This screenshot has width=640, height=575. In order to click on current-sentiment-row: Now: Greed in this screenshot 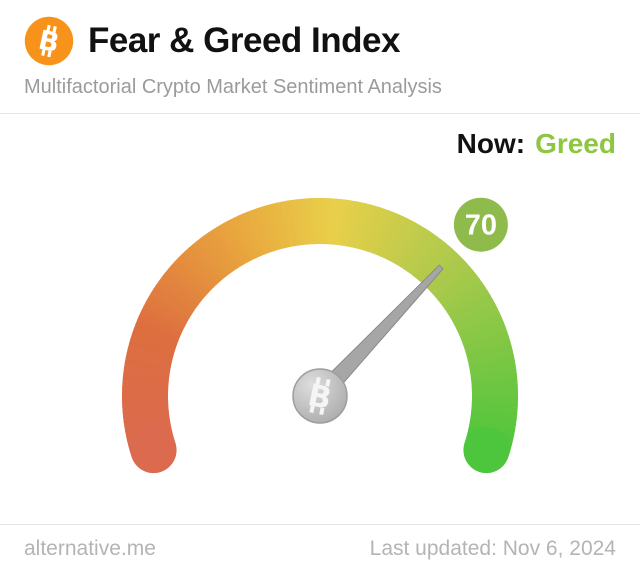, I will do `click(320, 137)`.